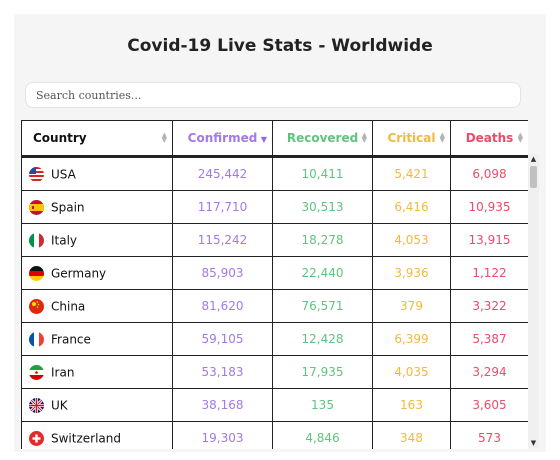  What do you see at coordinates (97, 240) in the screenshot?
I see `country-cell: Italy` at bounding box center [97, 240].